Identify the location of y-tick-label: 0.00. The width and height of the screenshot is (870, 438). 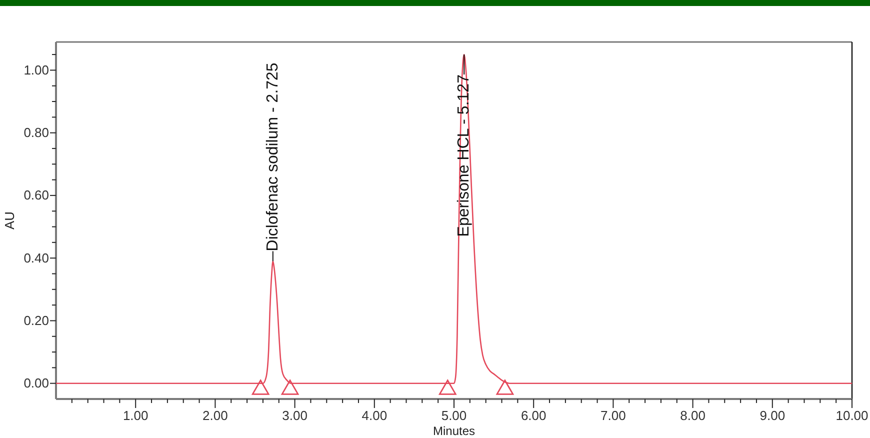
(36, 383).